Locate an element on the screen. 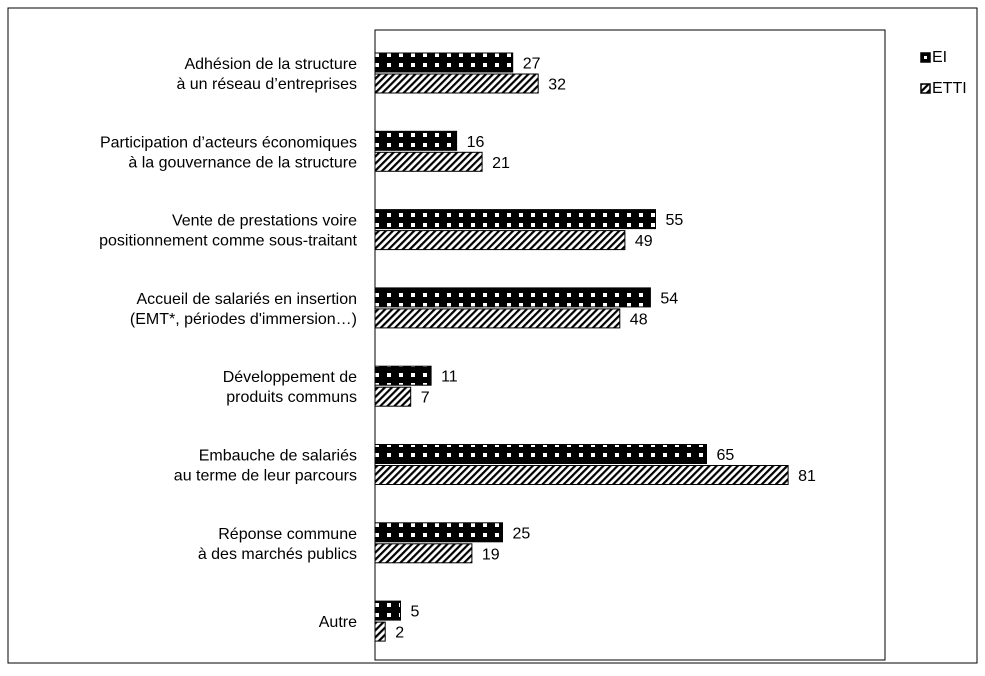 Image resolution: width=985 pixels, height=676 pixels. category-label-8: Autre is located at coordinates (338, 622).